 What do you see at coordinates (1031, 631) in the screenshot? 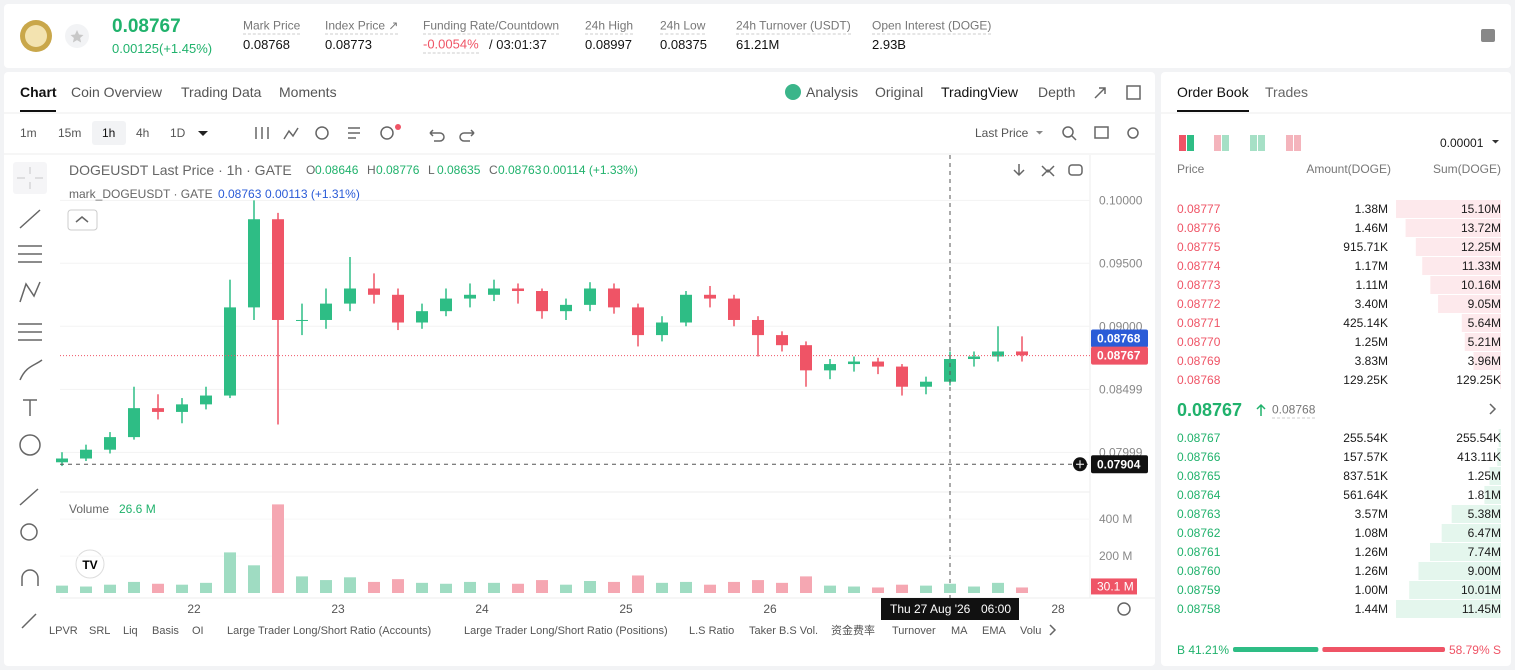
I see `indicator: Volu` at bounding box center [1031, 631].